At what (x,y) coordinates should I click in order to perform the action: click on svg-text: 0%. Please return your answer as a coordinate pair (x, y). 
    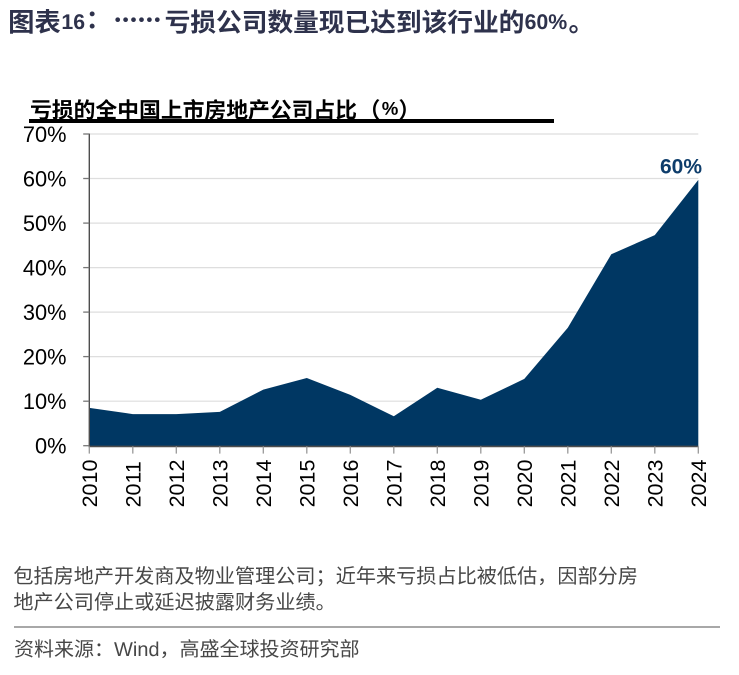
    Looking at the image, I should click on (51, 446).